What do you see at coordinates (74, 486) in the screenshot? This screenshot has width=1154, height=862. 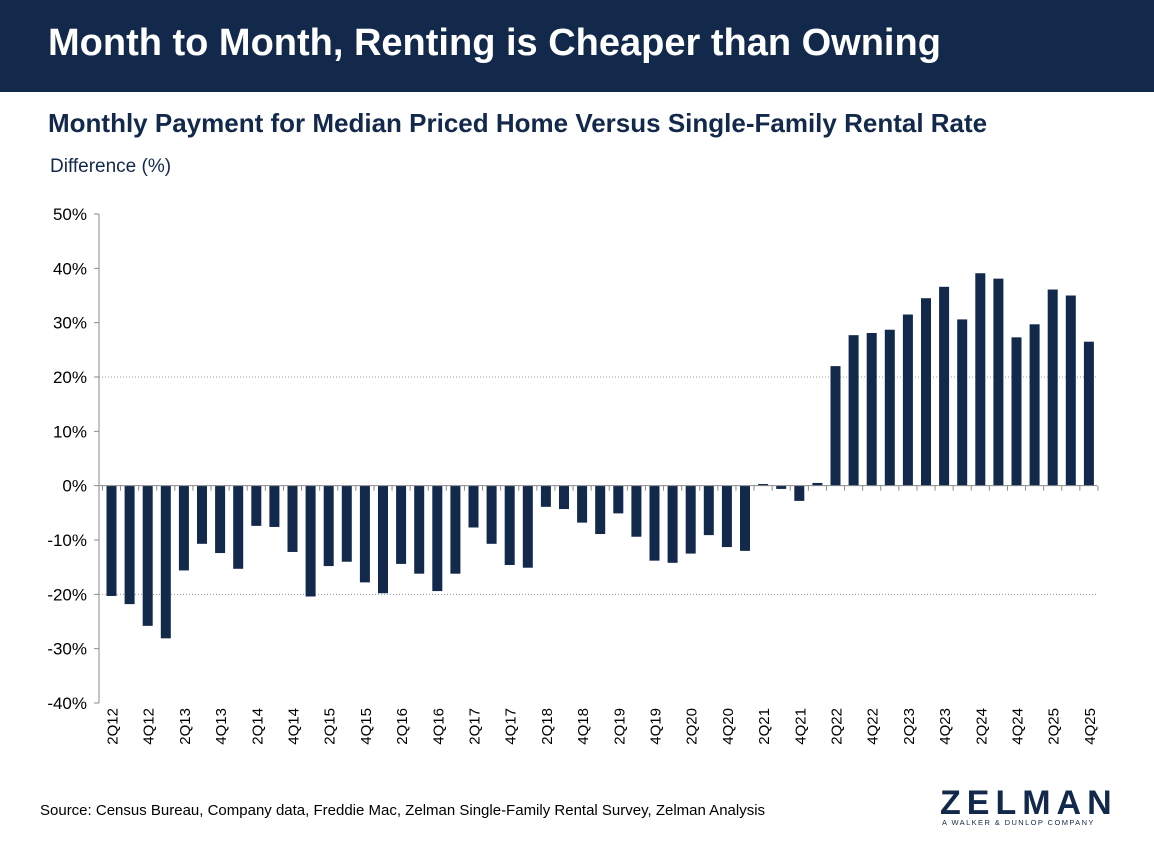 I see `y-tick-label: 0%` at bounding box center [74, 486].